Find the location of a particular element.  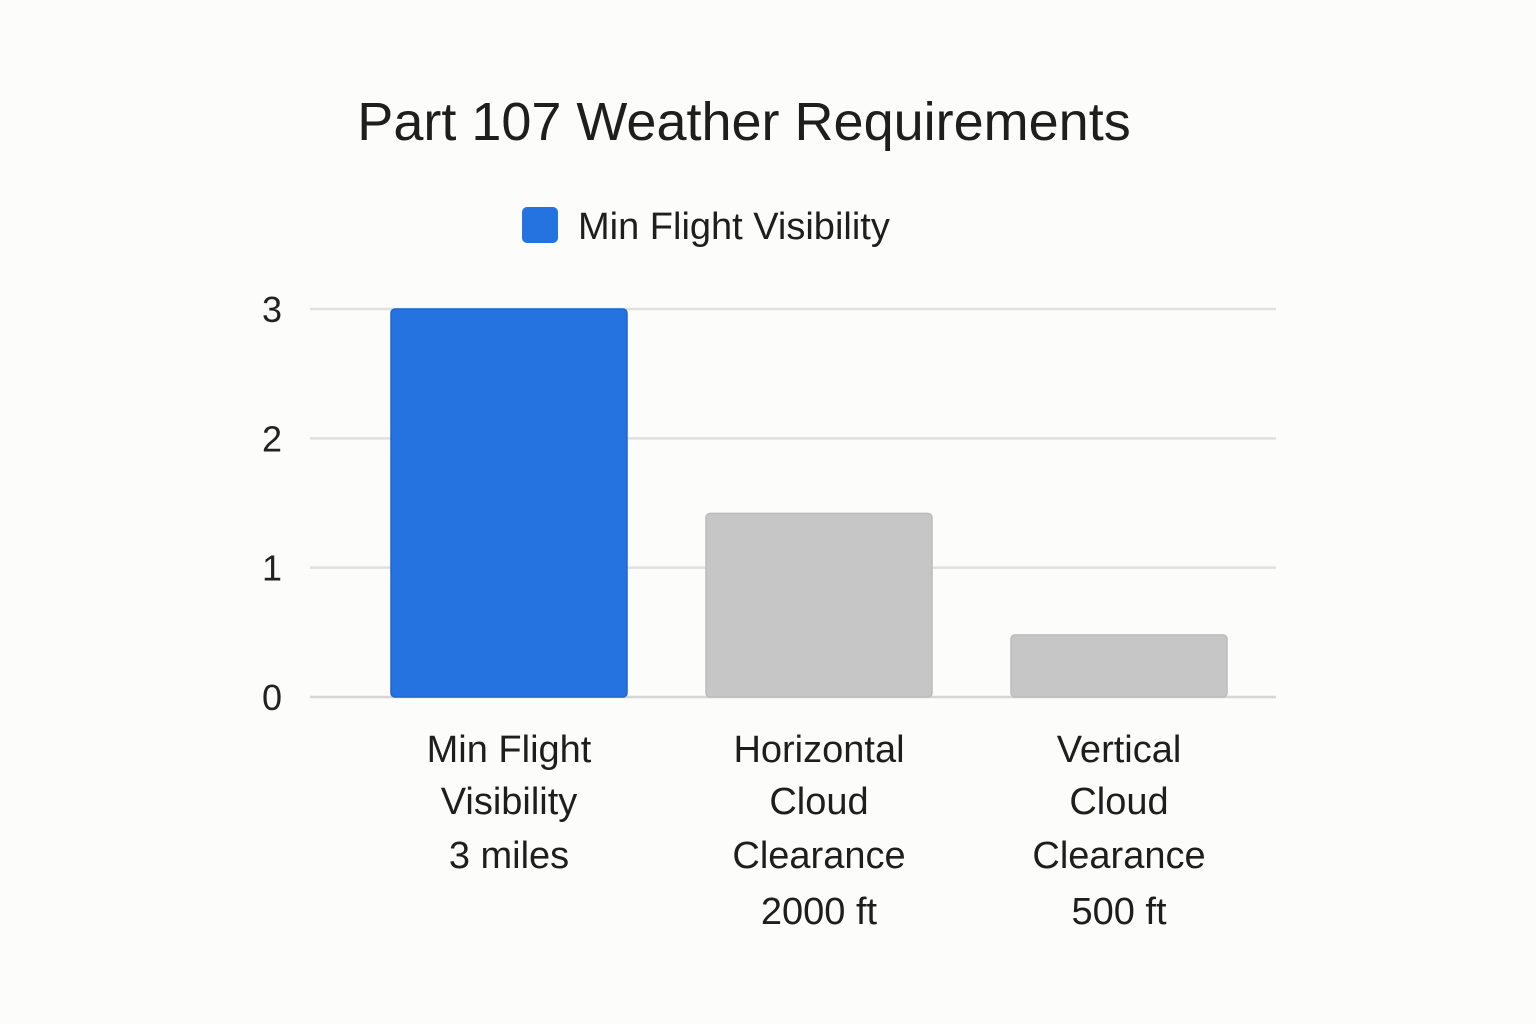

x-tick-label: Vertical Cloud Clearance 500 ft is located at coordinates (1118, 831).